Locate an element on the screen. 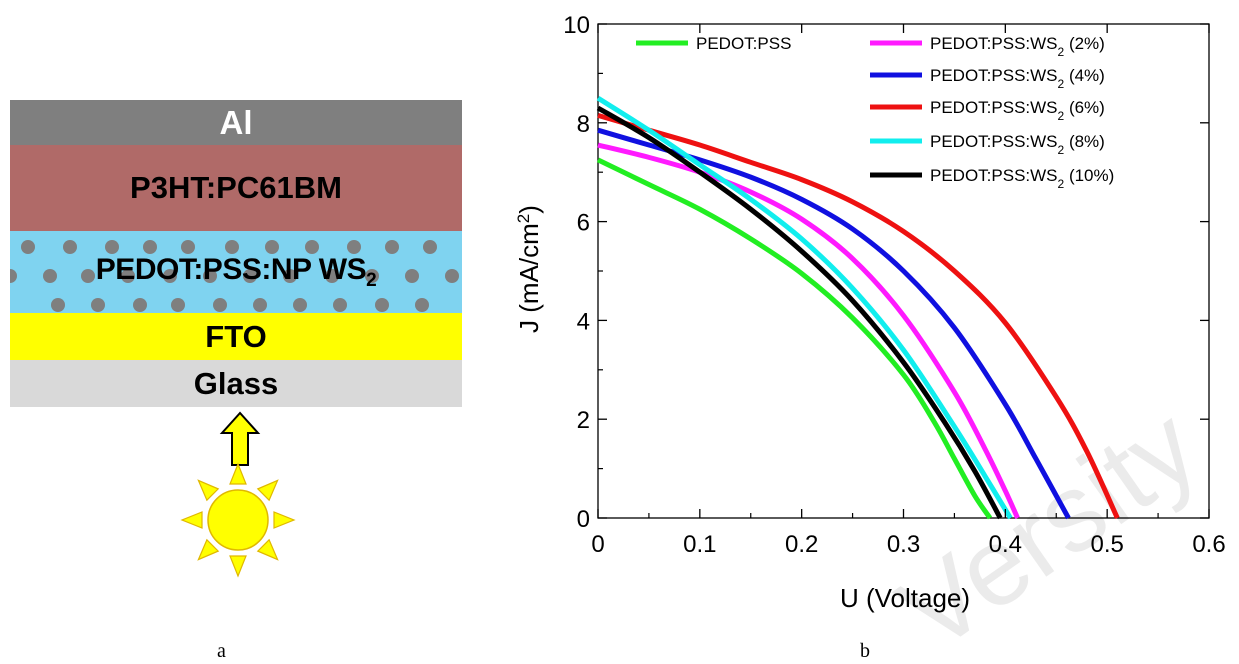 The image size is (1239, 664). layer-p3ht-label: P3HT:PC61BM is located at coordinates (236, 187).